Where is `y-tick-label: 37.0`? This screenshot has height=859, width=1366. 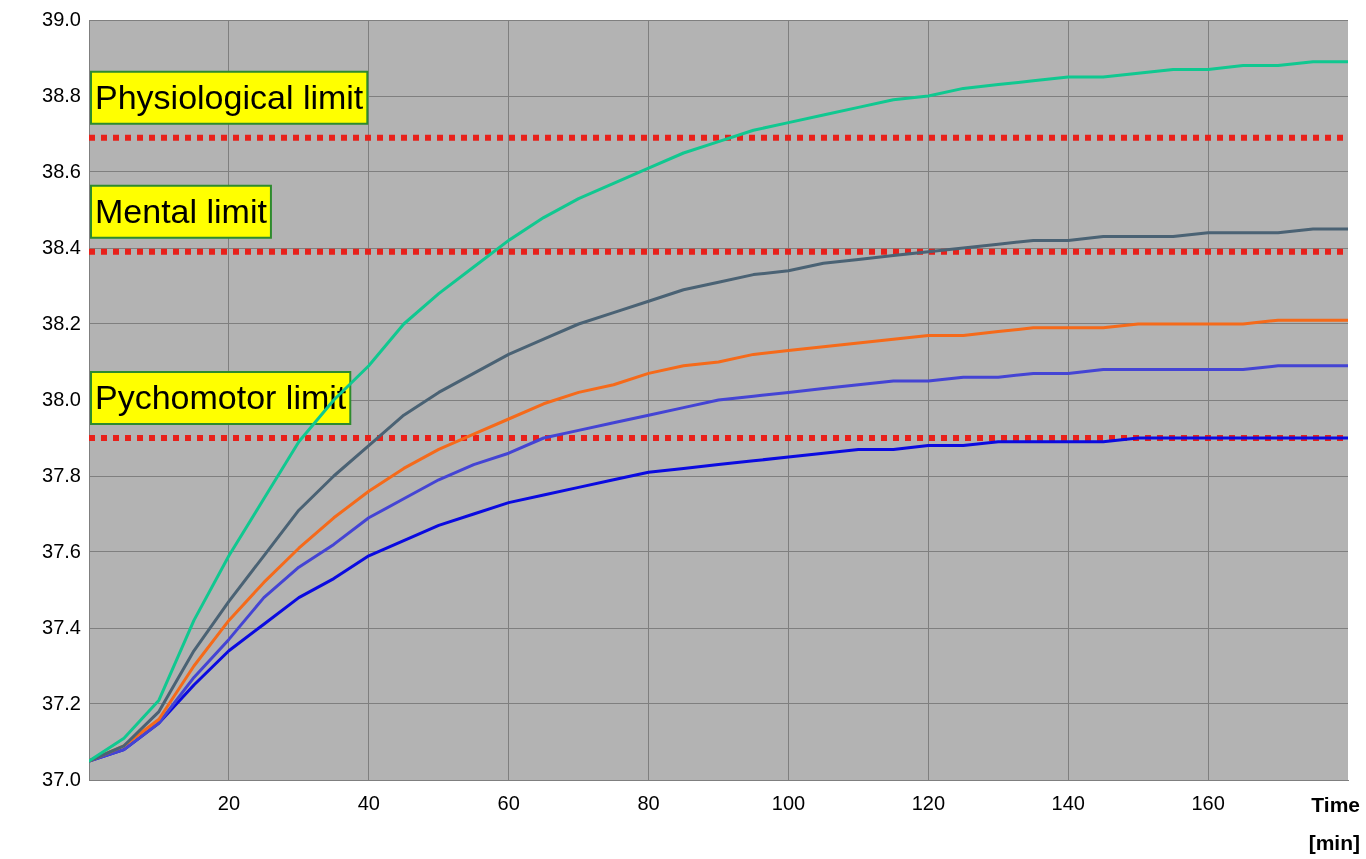 y-tick-label: 37.0 is located at coordinates (61, 778).